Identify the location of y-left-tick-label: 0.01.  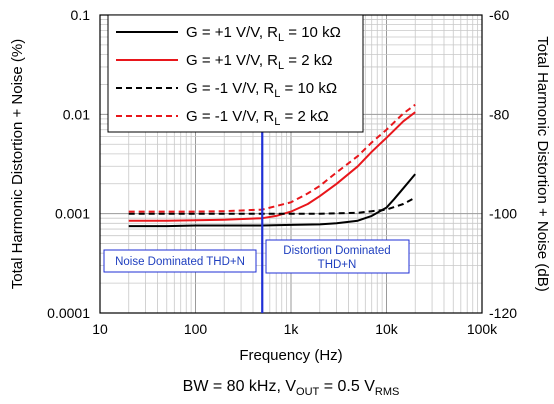
(76, 114).